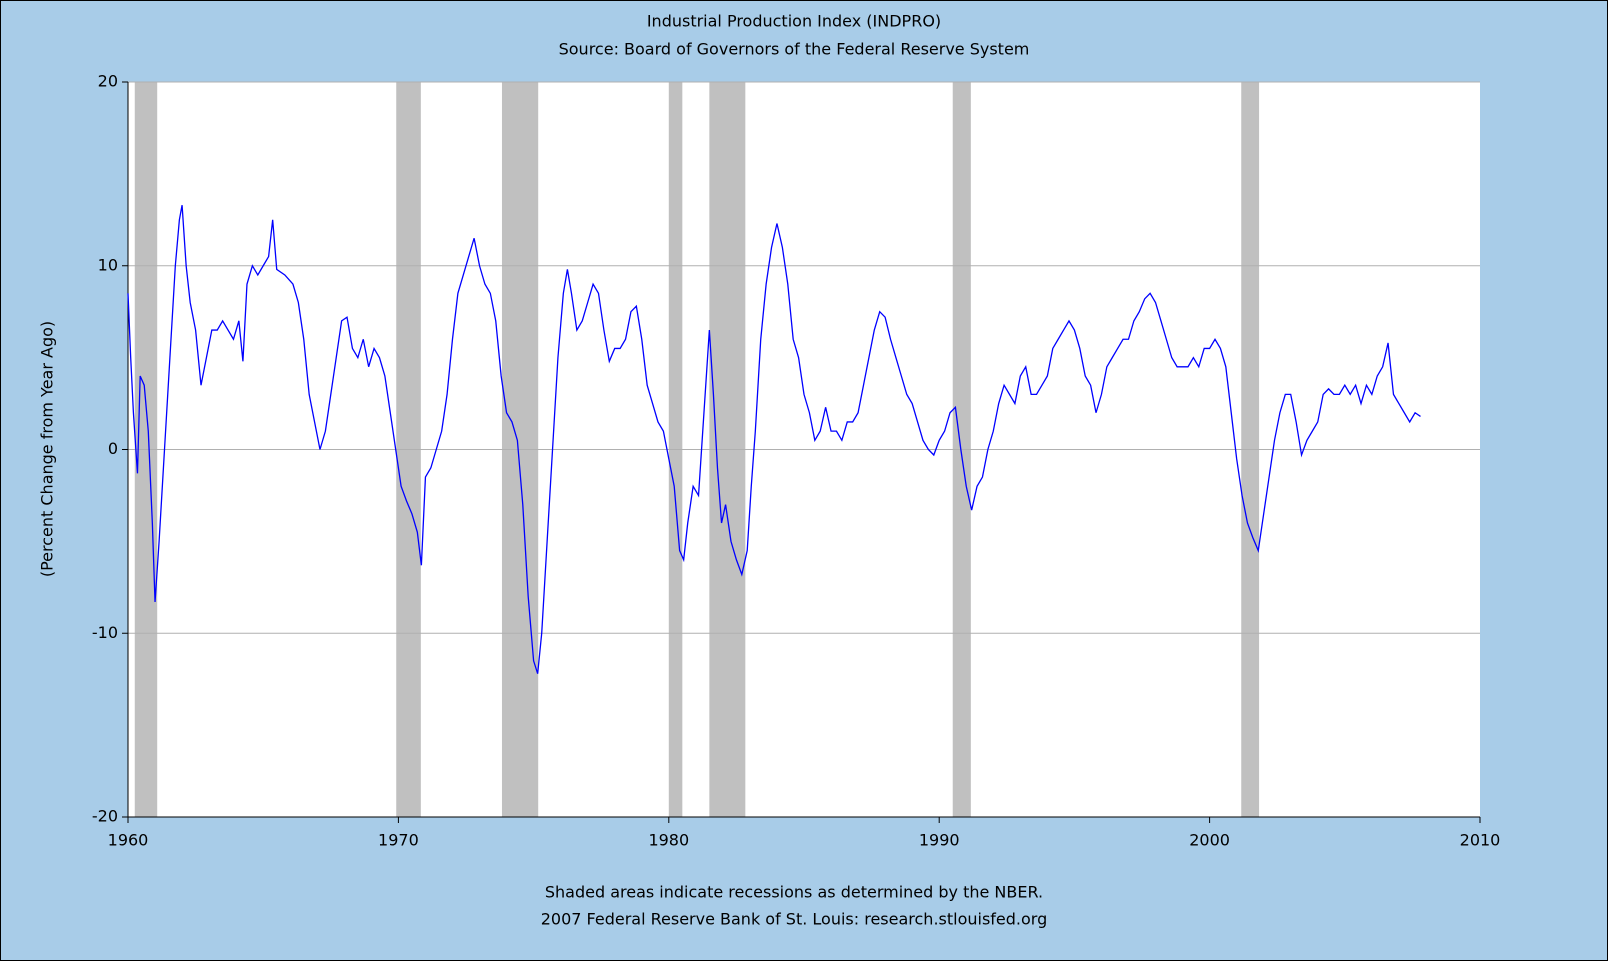  Describe the element at coordinates (128, 840) in the screenshot. I see `x-tick-label: 1960` at that location.